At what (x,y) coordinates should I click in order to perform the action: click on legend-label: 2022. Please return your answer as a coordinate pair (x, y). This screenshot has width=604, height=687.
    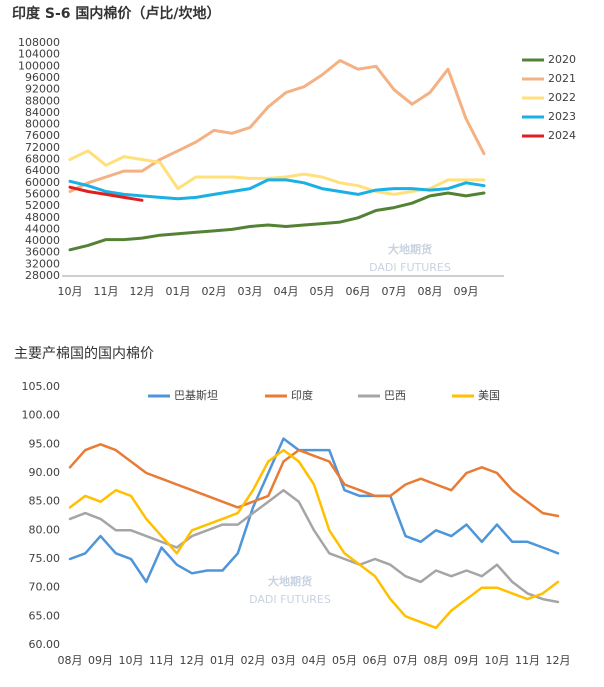
    Looking at the image, I should click on (562, 97).